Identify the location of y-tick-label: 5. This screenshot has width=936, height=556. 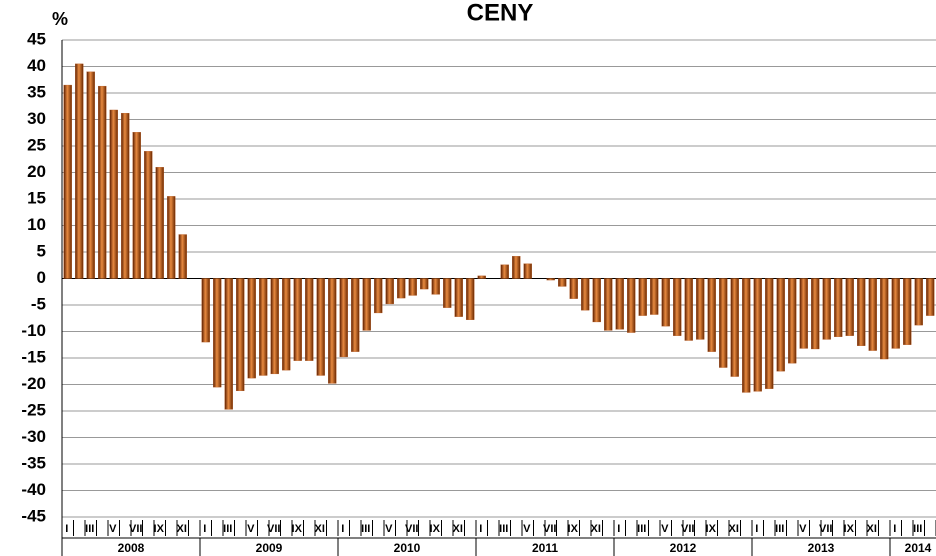
(41, 250).